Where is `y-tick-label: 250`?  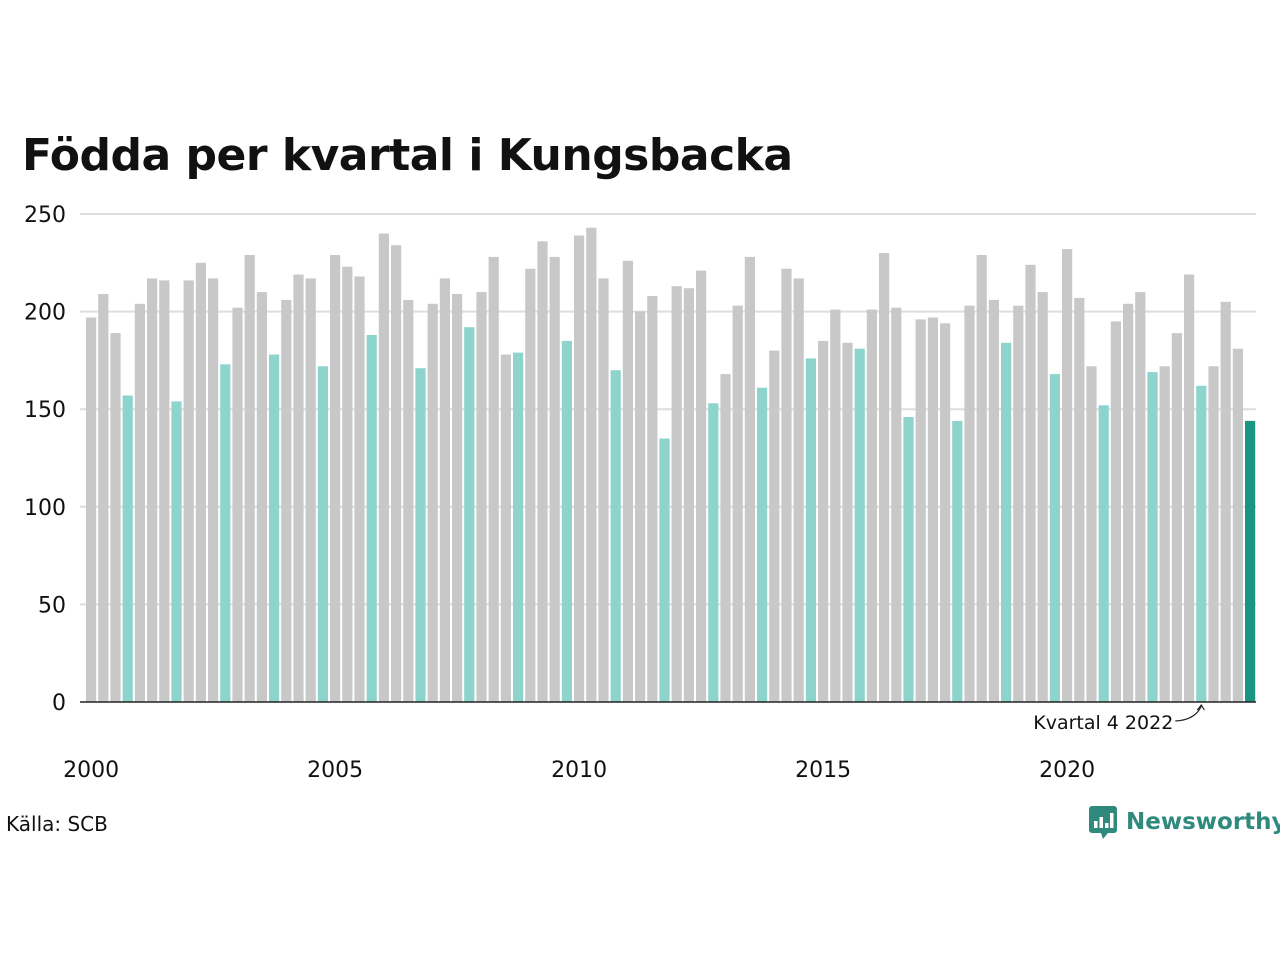
y-tick-label: 250 is located at coordinates (45, 215).